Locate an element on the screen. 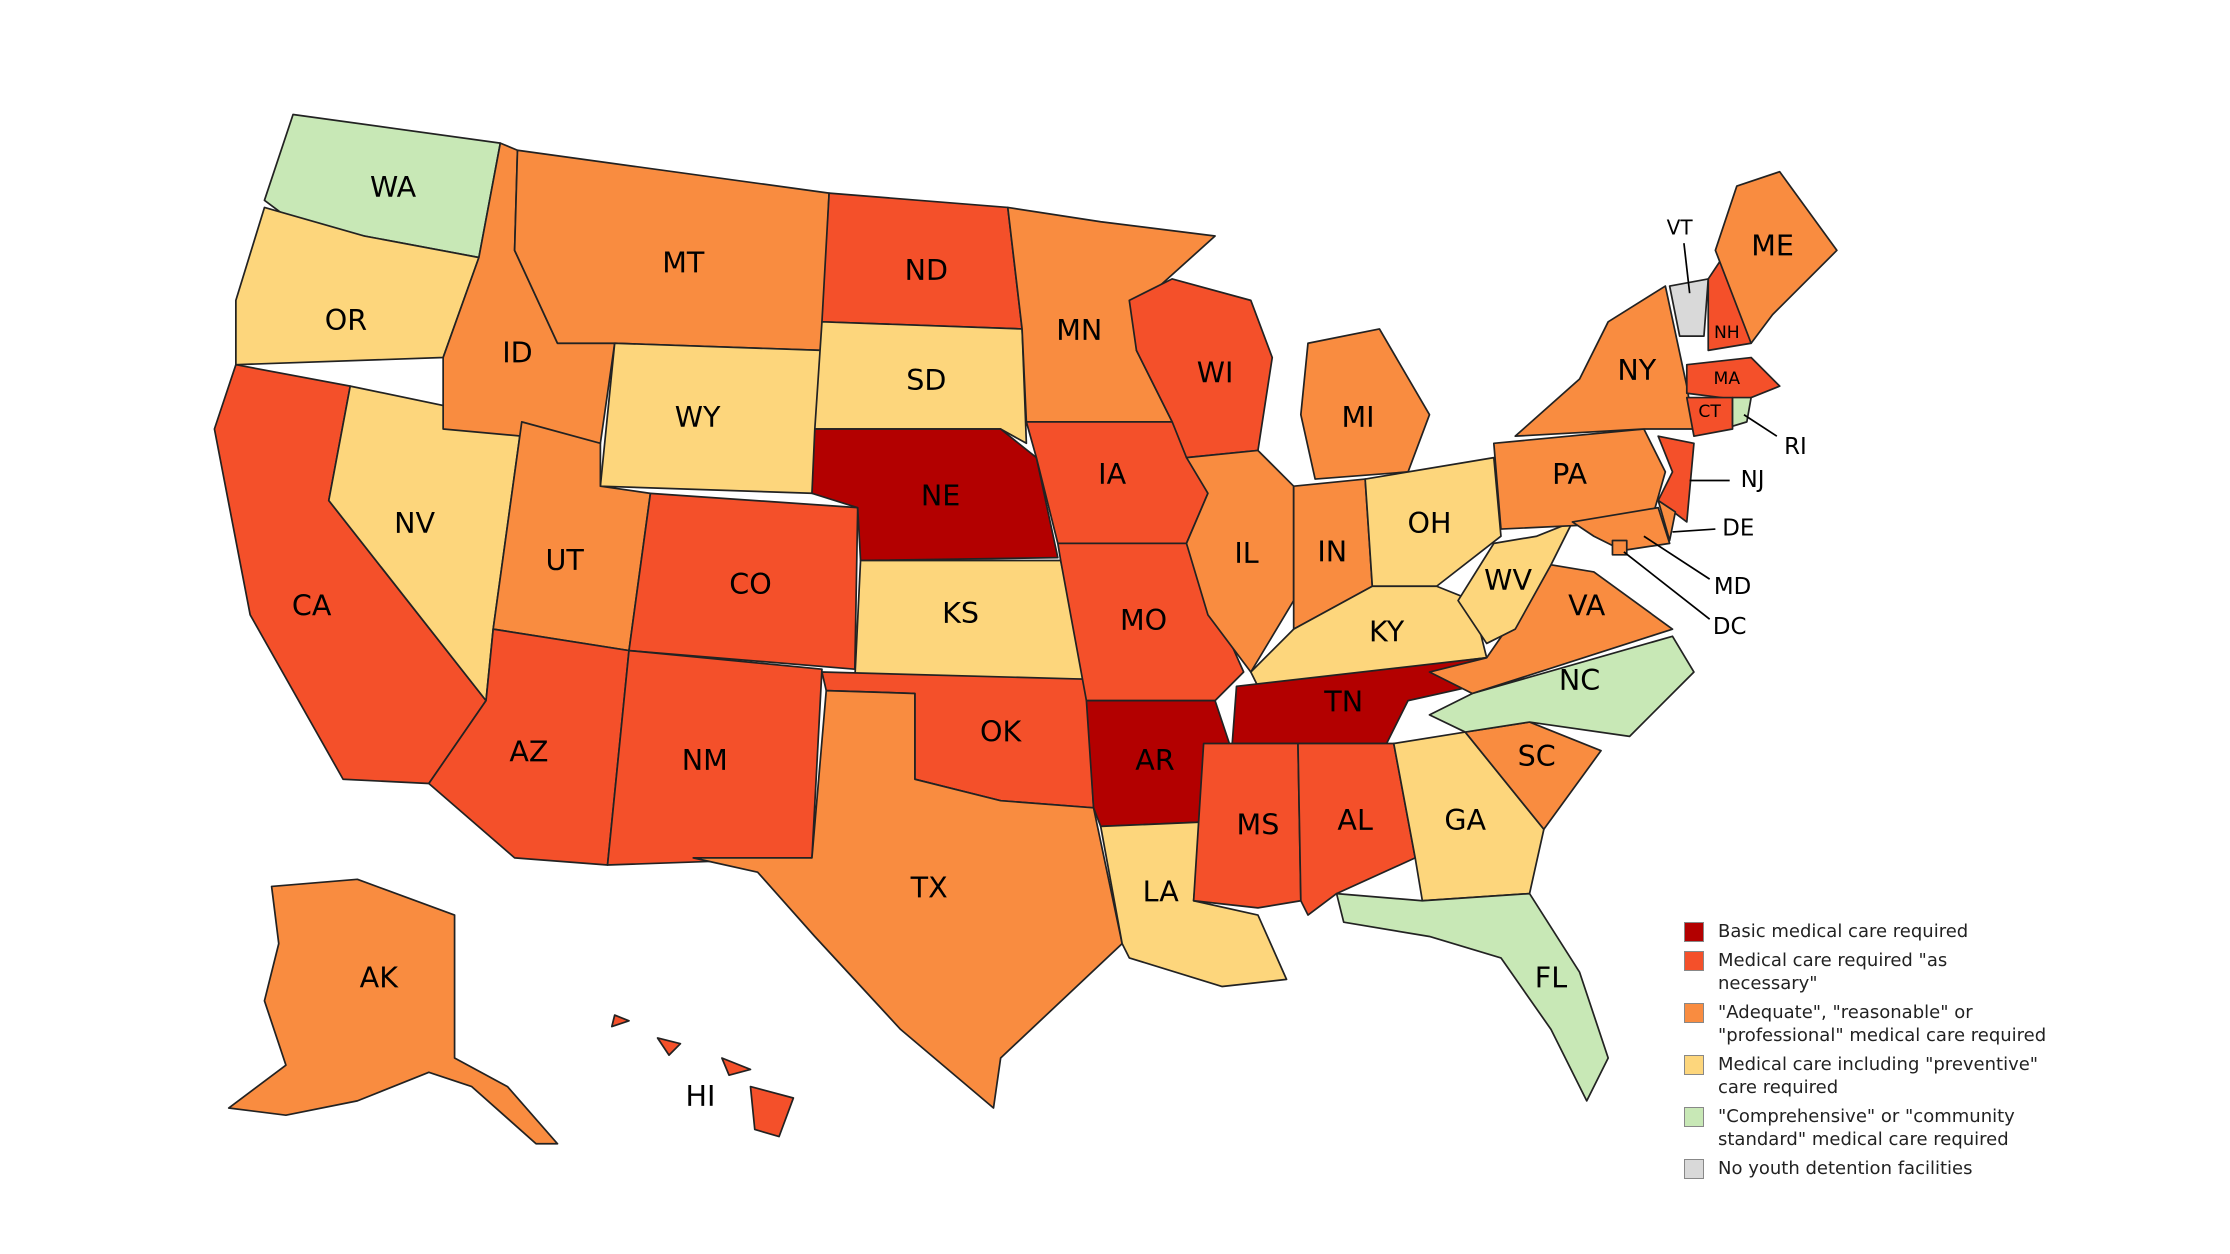 The height and width of the screenshot is (1254, 2230). state-label: OK is located at coordinates (1001, 731).